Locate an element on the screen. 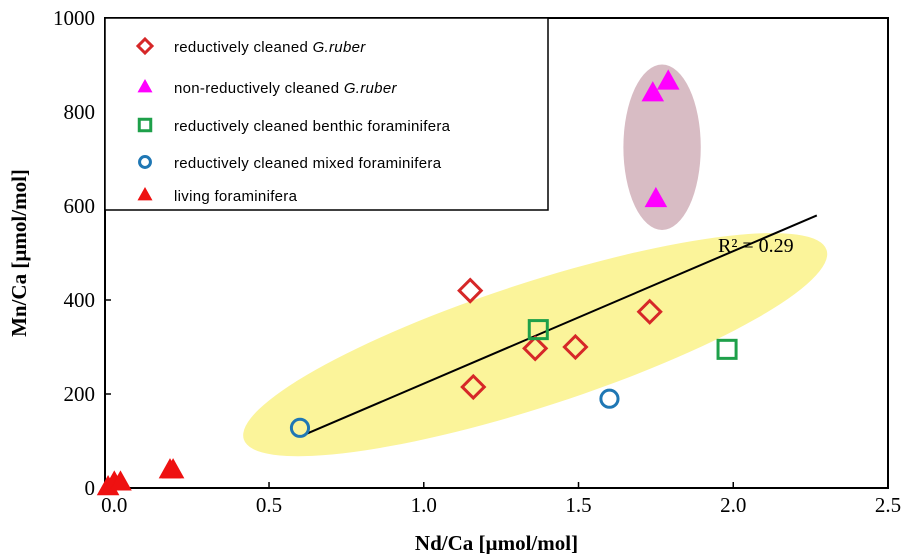 This screenshot has height=554, width=902. y-tick-label: 600 is located at coordinates (80, 206).